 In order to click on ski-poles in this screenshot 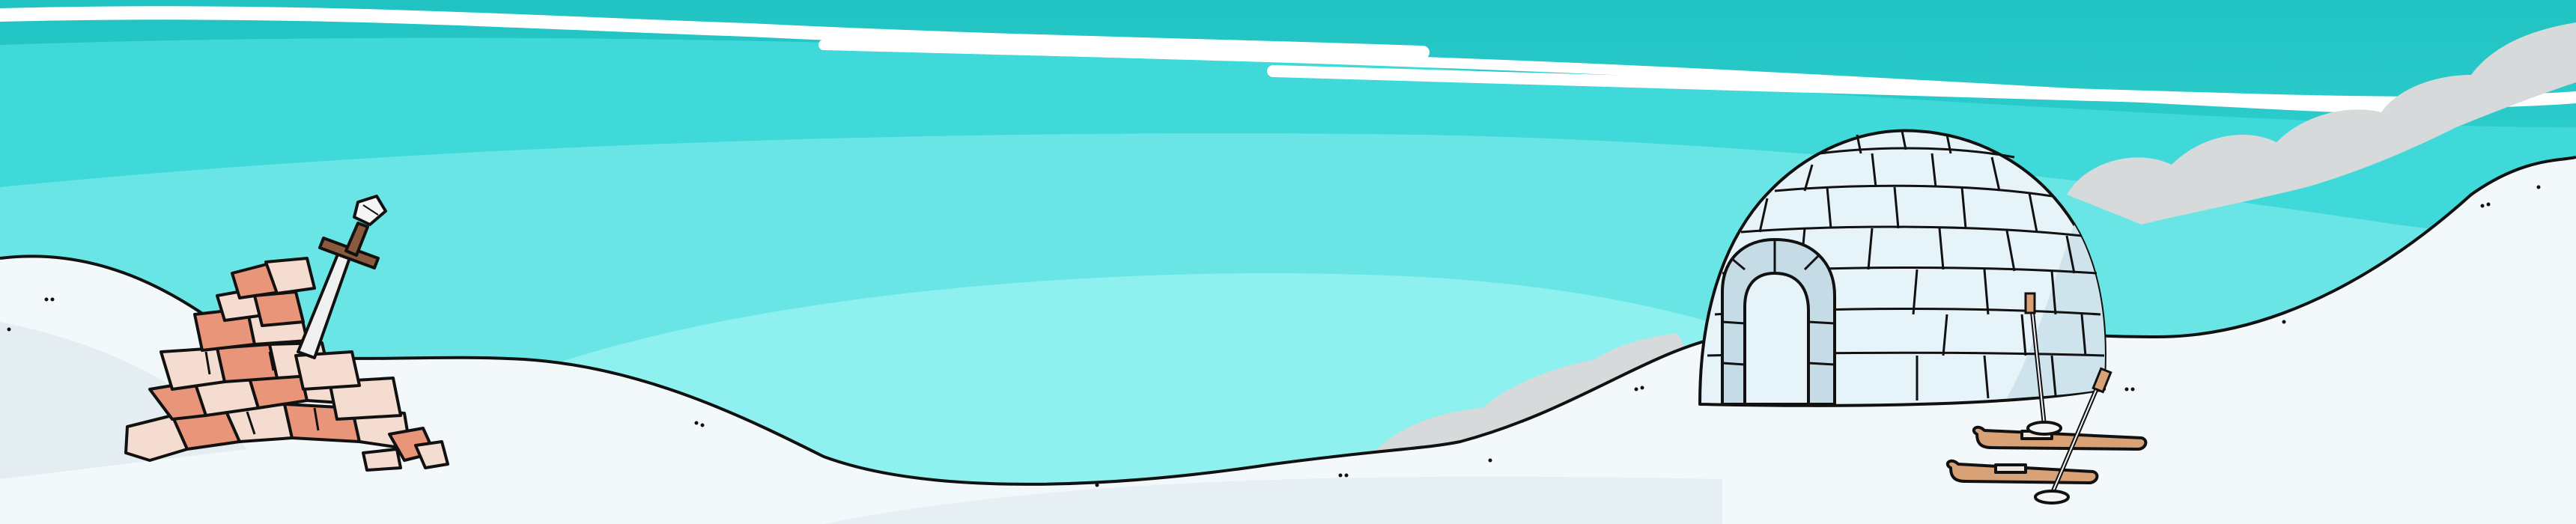, I will do `click(2068, 398)`.